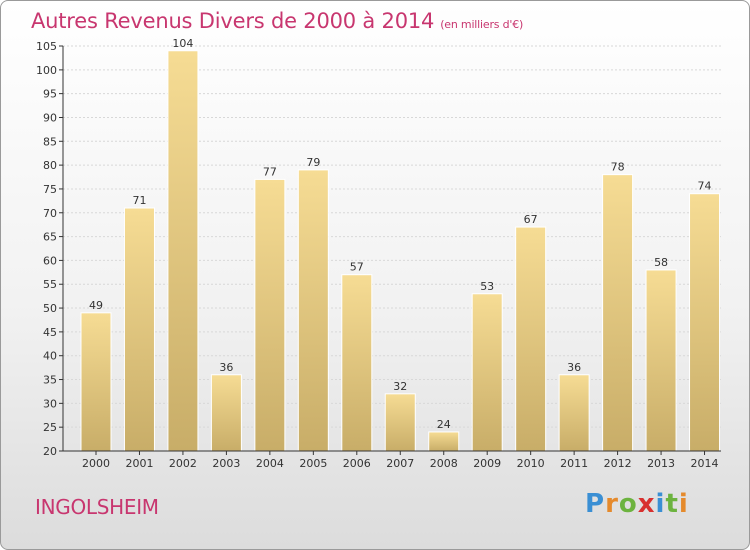  I want to click on data-label-2011: 36, so click(574, 367).